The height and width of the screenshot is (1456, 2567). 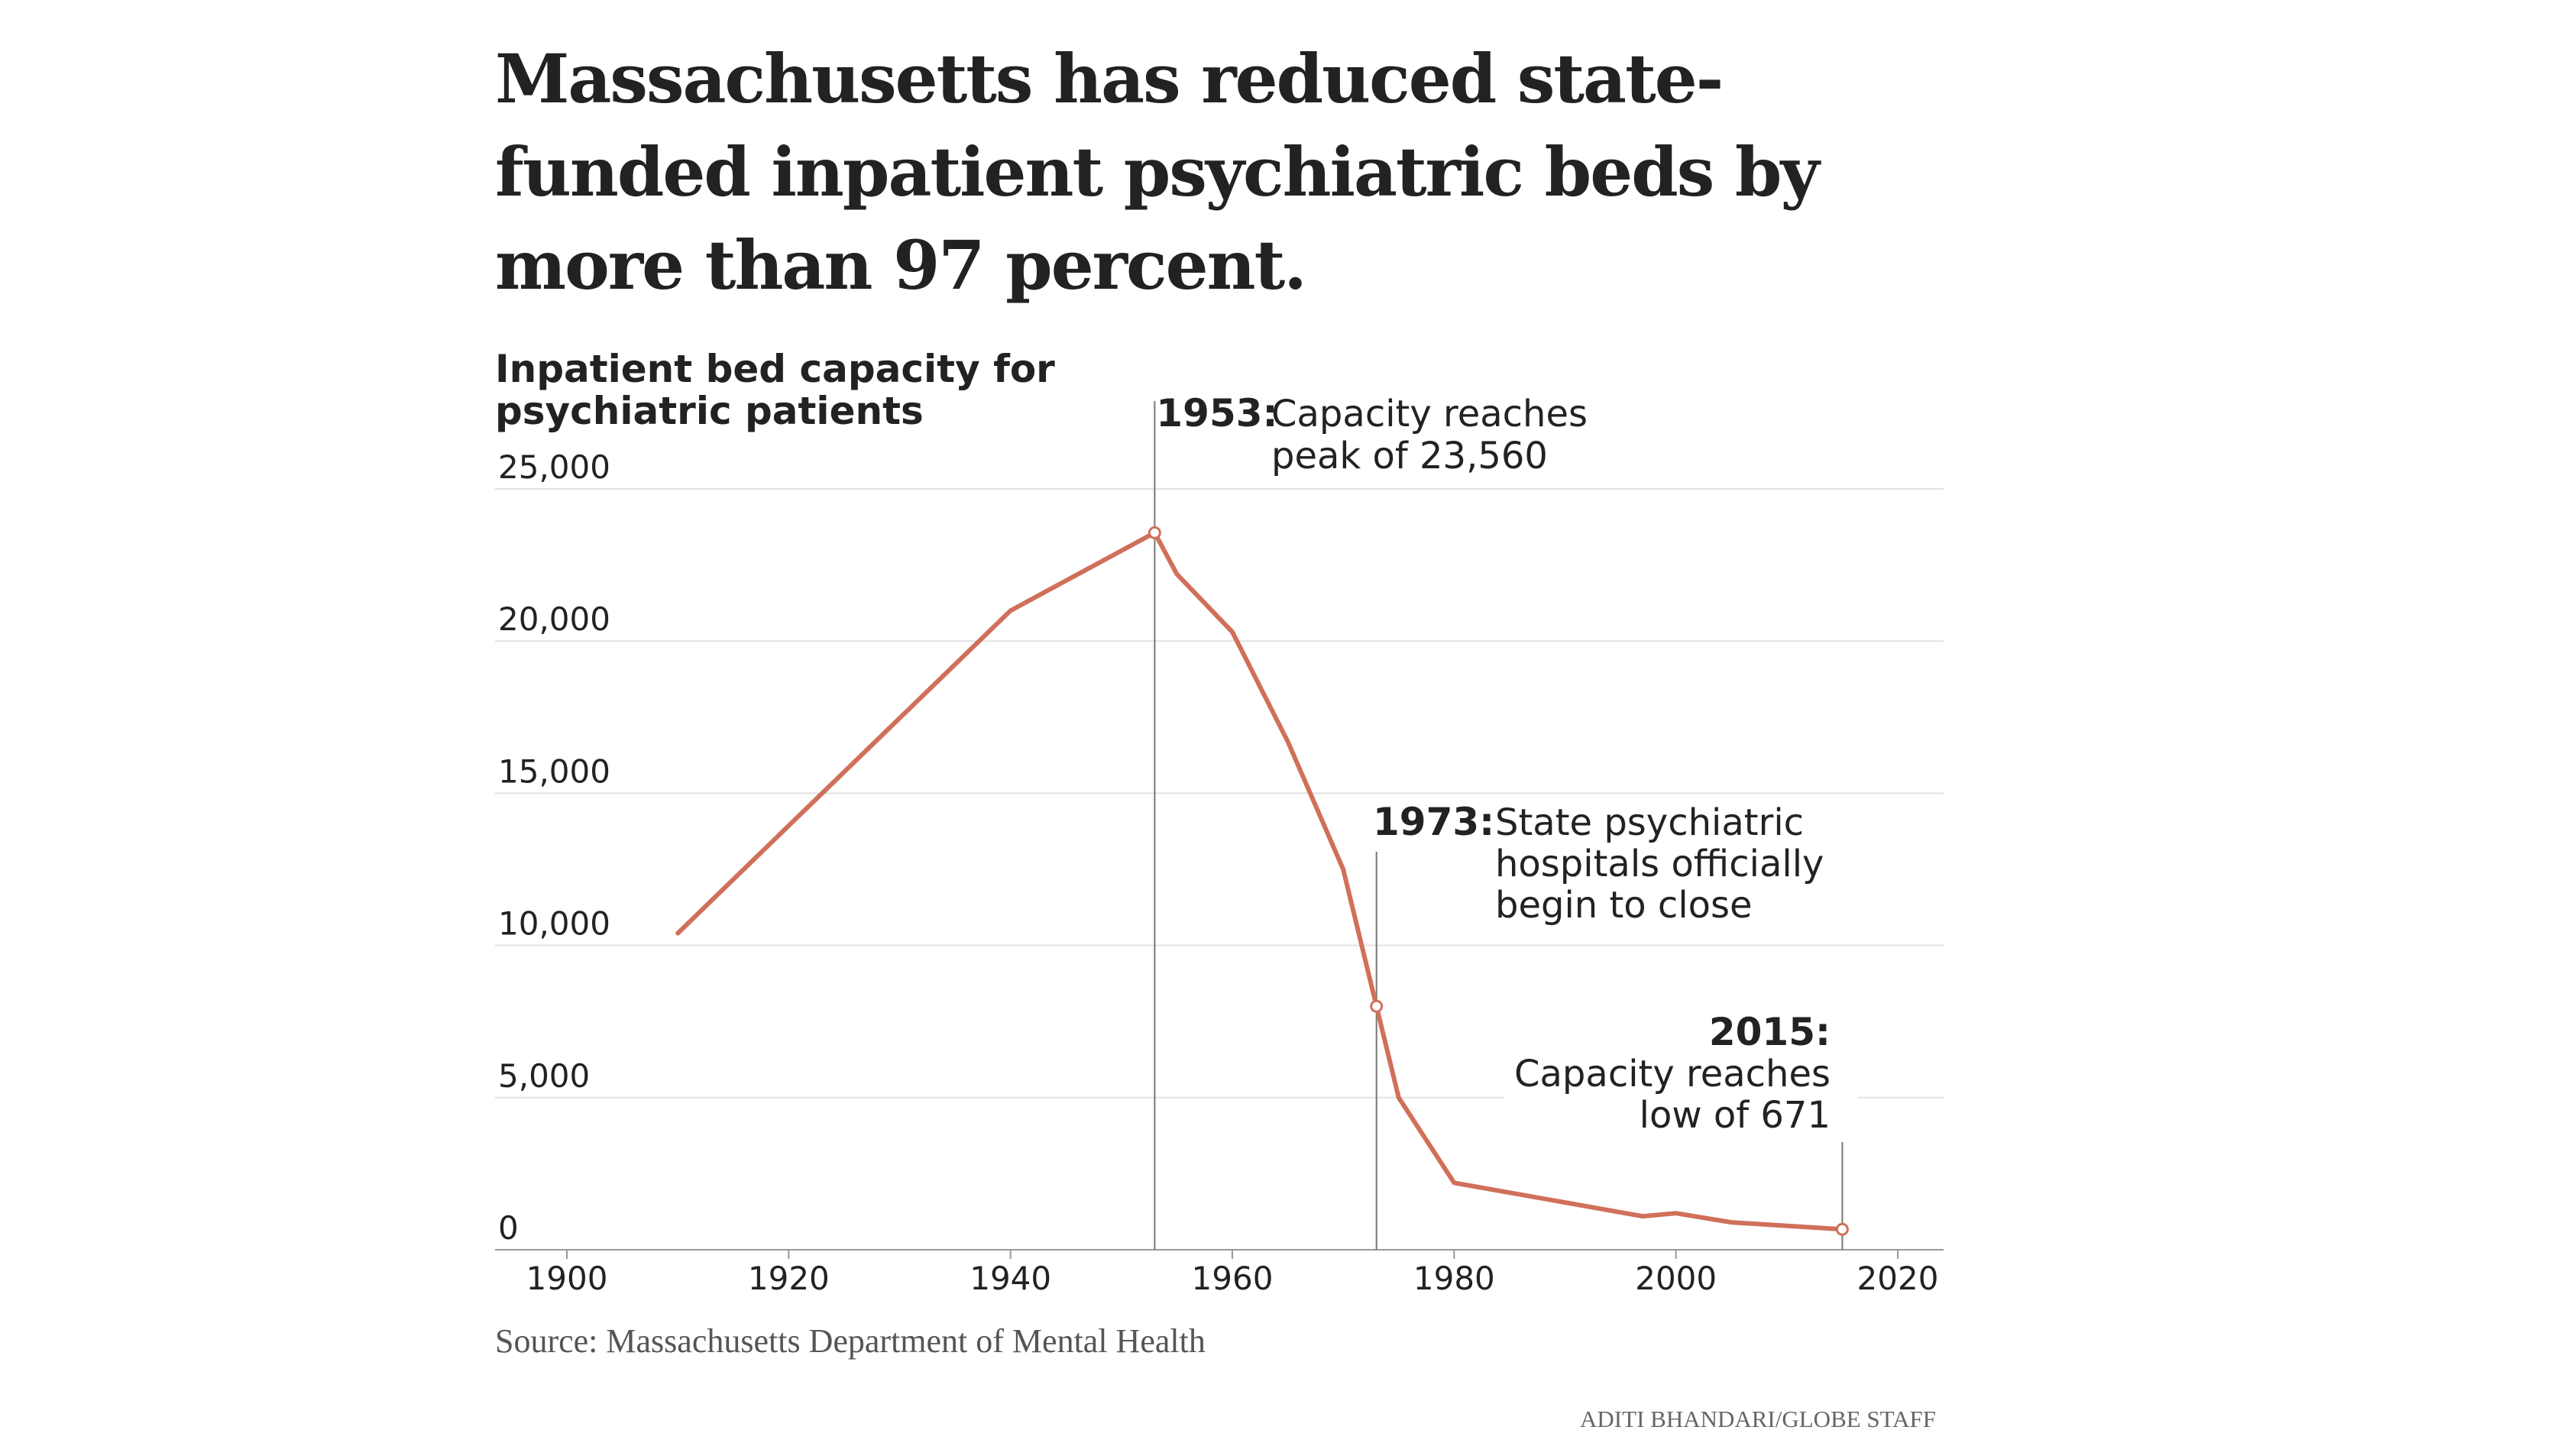 I want to click on x-tick-label: 1900, so click(x=567, y=1278).